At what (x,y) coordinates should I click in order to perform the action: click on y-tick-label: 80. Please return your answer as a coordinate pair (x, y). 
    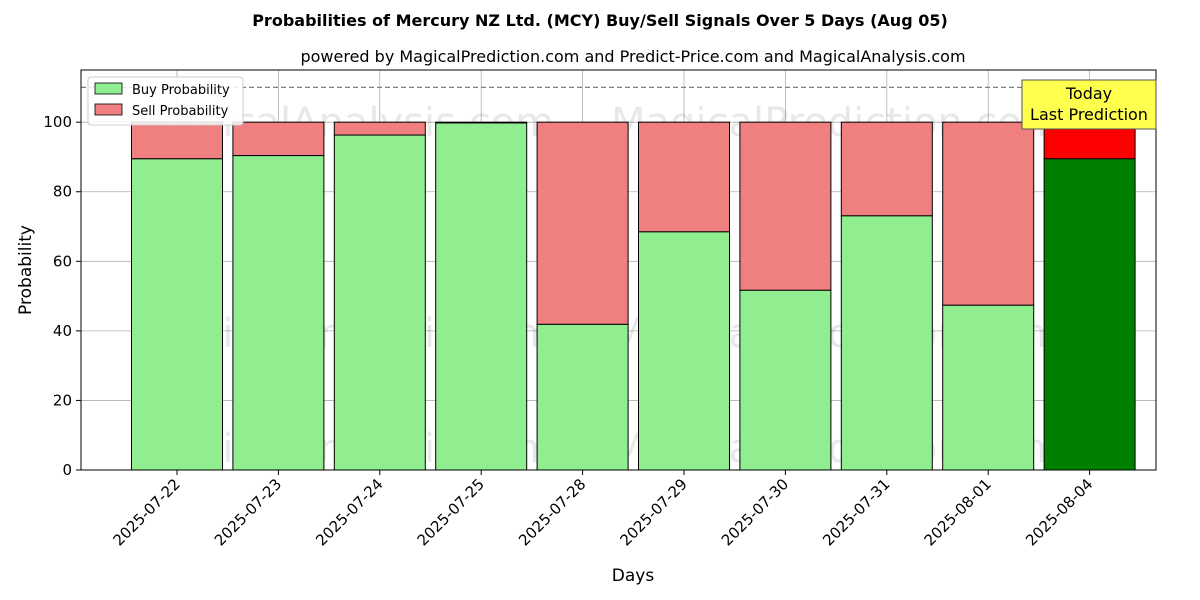
    Looking at the image, I should click on (62, 192).